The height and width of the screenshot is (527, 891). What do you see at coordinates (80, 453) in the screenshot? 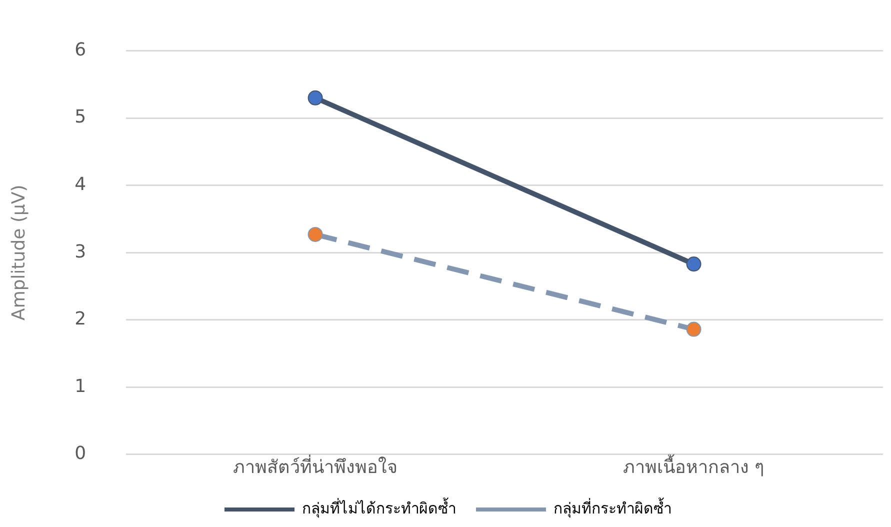
I see `y-tick-label: 0` at bounding box center [80, 453].